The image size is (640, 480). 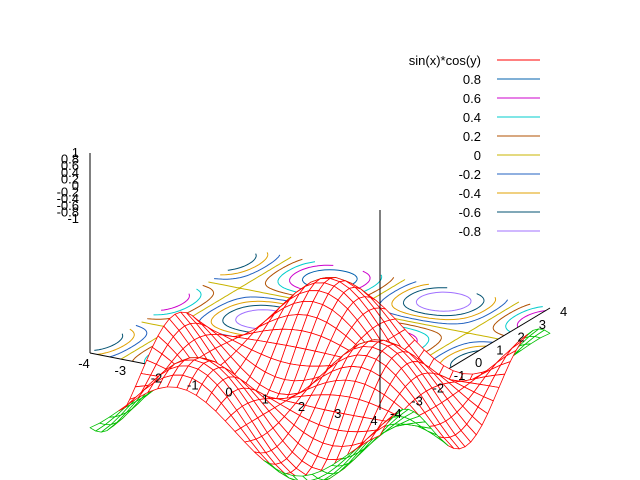 I want to click on x-tick-label: 4, so click(x=373, y=420).